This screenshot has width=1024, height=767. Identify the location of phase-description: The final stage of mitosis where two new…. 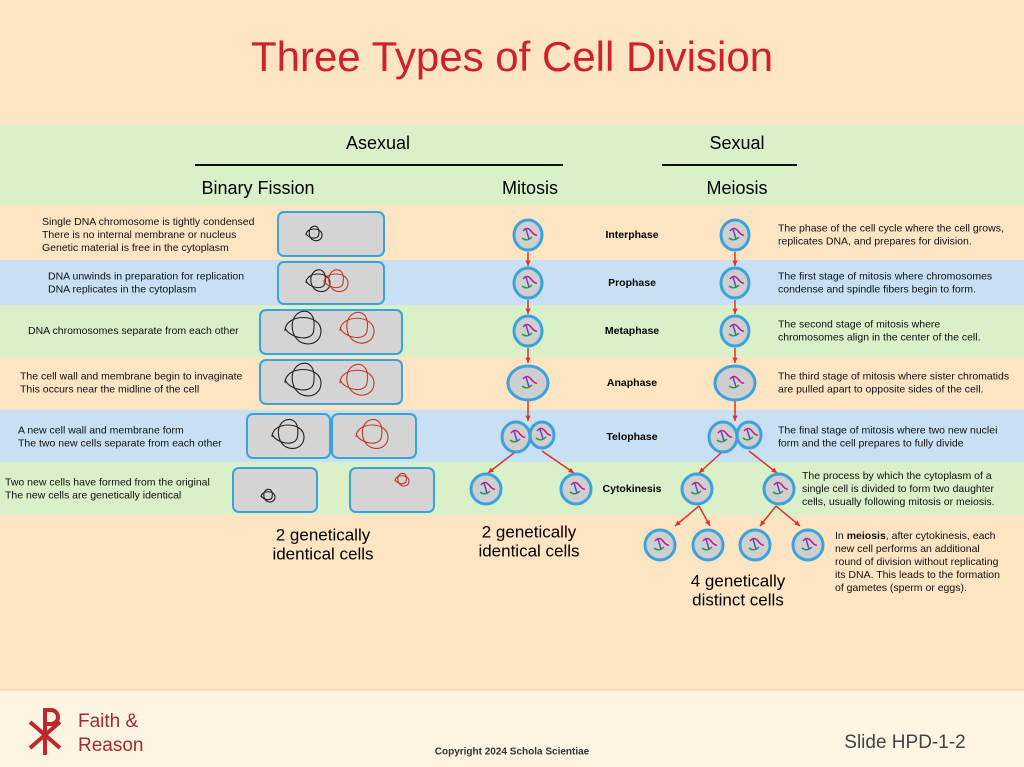
(887, 430).